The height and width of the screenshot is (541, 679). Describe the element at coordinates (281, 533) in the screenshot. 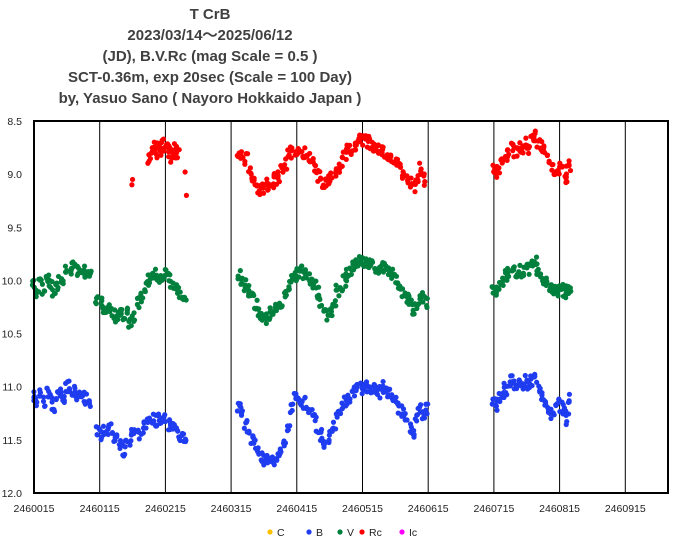

I see `legend-label: C` at that location.